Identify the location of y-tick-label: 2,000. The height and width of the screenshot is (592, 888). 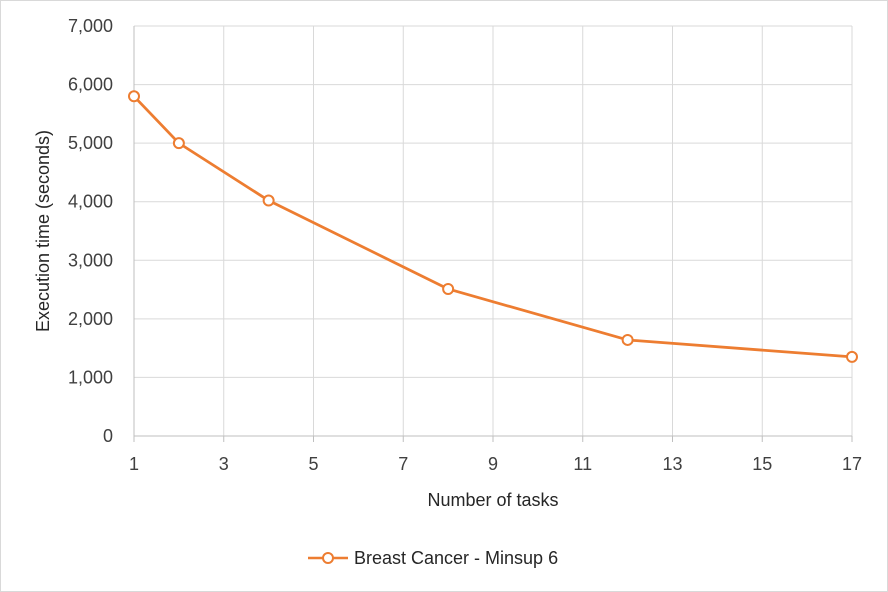
(90, 319).